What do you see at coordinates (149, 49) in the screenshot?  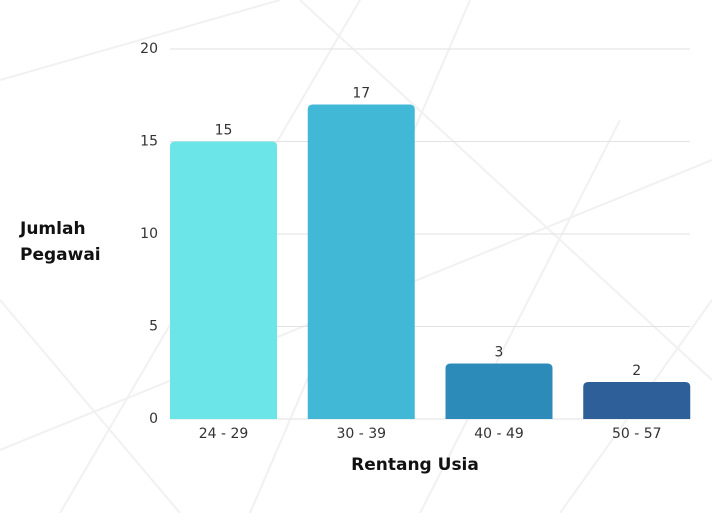 I see `y-tick-label: 20` at bounding box center [149, 49].